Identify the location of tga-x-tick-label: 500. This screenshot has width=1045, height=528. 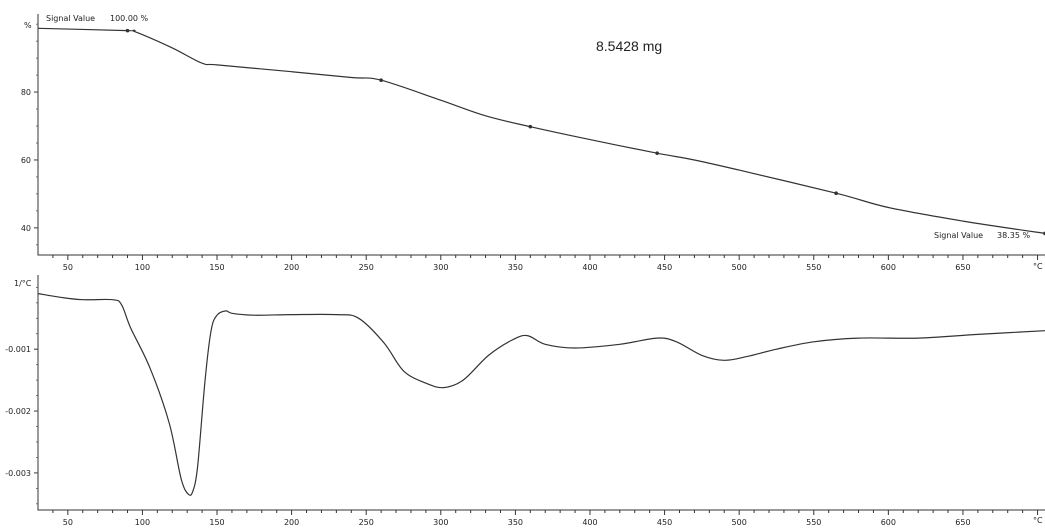
(739, 267).